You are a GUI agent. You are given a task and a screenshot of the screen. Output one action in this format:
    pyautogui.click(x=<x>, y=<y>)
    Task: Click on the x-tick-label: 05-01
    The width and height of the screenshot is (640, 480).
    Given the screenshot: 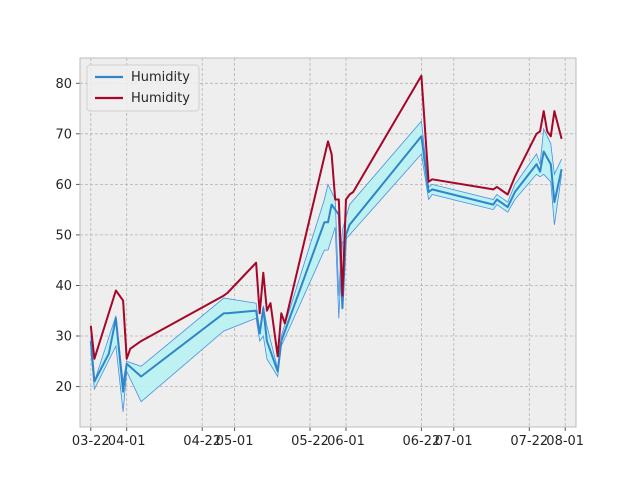 What is the action you would take?
    pyautogui.click(x=235, y=441)
    